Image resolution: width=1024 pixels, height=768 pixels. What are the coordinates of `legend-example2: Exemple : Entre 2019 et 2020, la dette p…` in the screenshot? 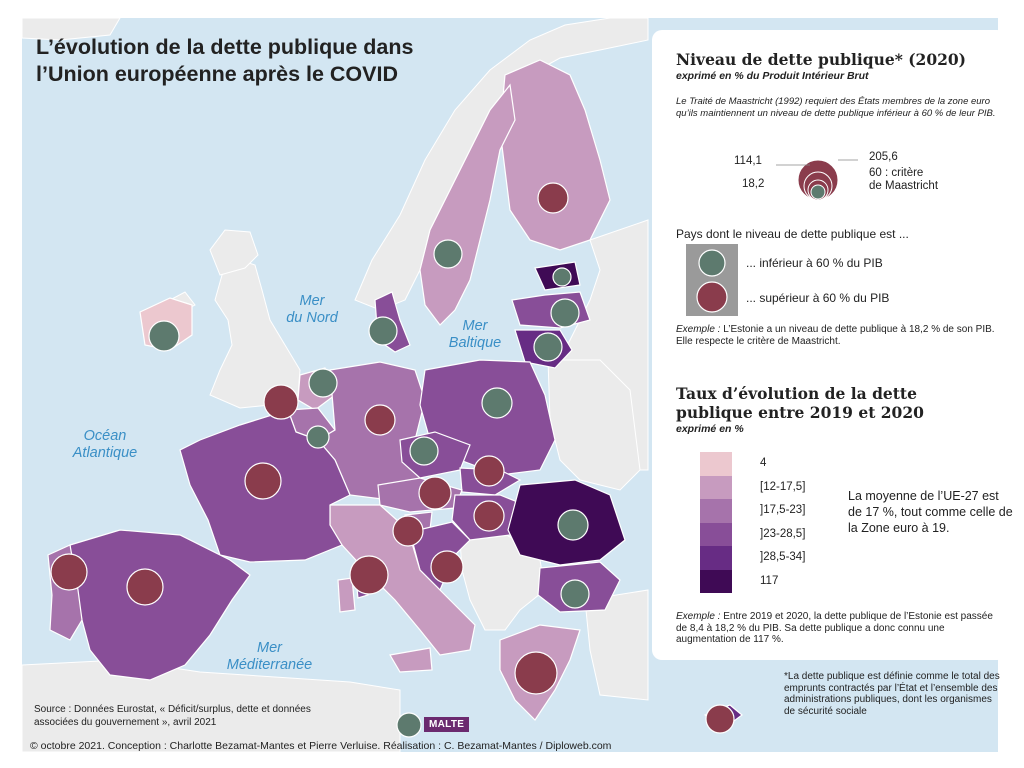 It's located at (836, 628).